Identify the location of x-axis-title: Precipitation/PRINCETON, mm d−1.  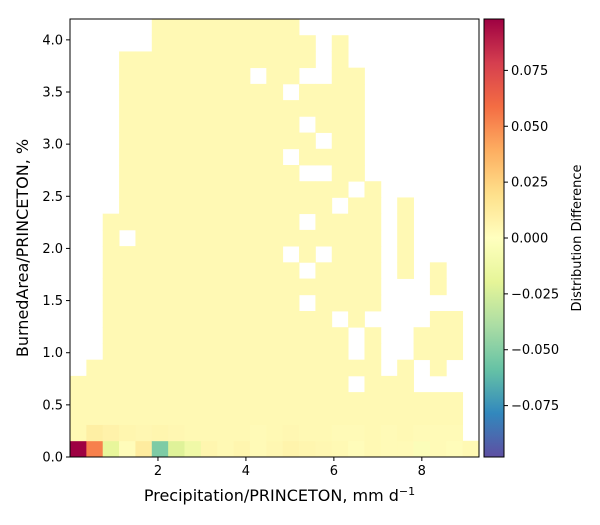
(279, 495).